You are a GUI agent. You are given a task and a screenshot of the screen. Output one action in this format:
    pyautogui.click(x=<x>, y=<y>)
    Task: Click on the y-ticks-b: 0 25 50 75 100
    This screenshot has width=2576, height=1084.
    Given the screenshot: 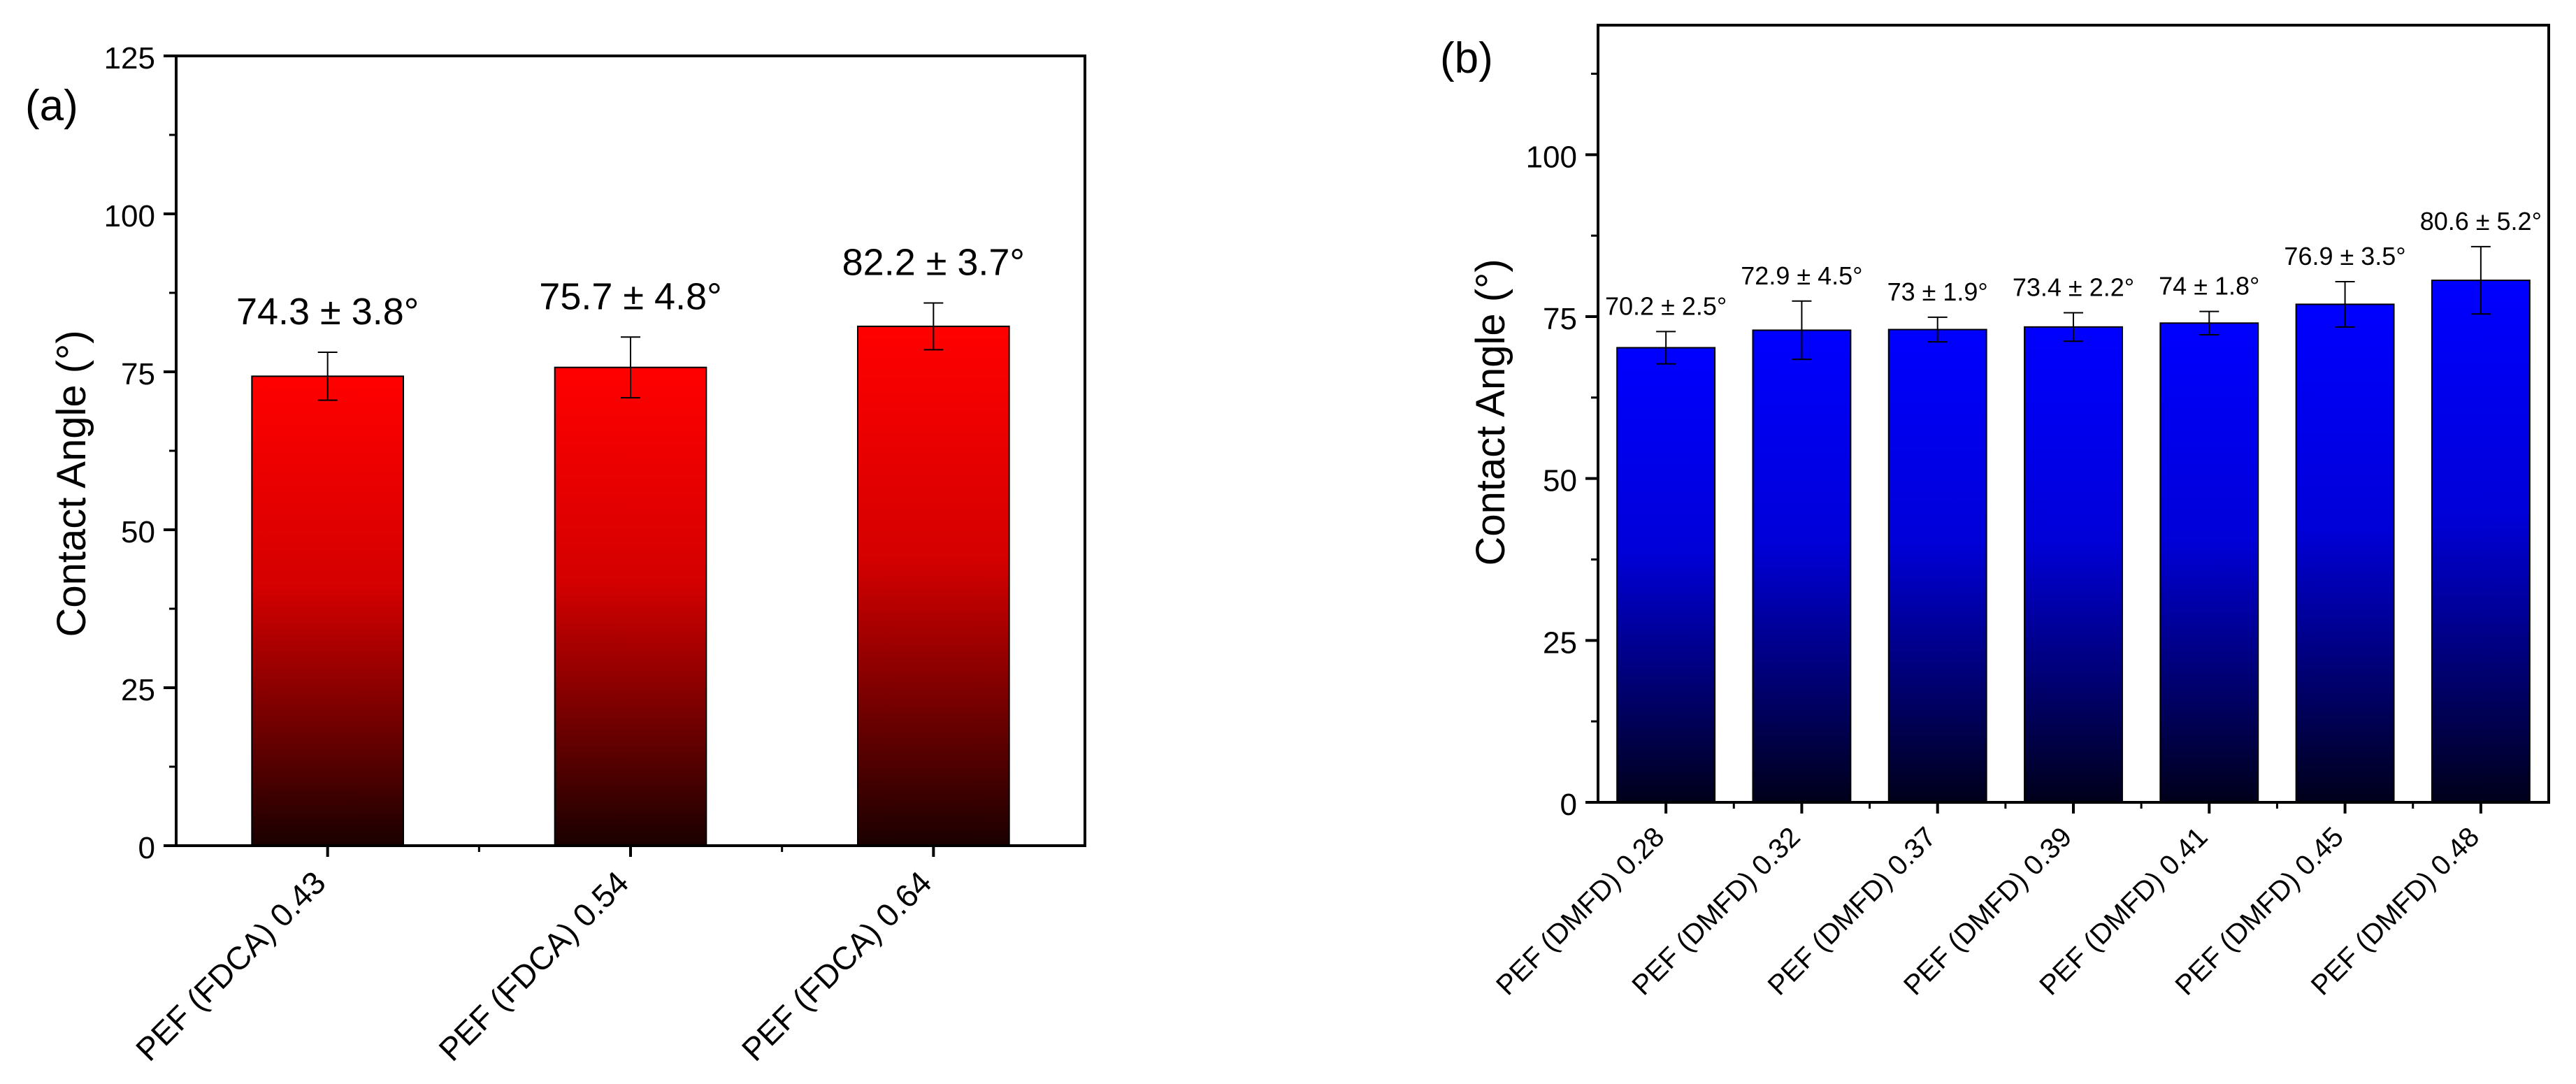 What is the action you would take?
    pyautogui.click(x=1562, y=447)
    